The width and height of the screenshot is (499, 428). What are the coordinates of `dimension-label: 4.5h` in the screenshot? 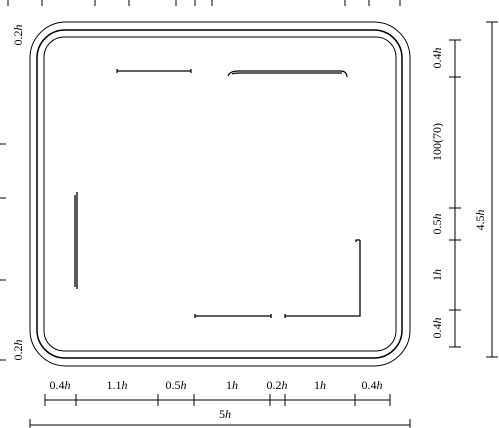 It's located at (480, 220).